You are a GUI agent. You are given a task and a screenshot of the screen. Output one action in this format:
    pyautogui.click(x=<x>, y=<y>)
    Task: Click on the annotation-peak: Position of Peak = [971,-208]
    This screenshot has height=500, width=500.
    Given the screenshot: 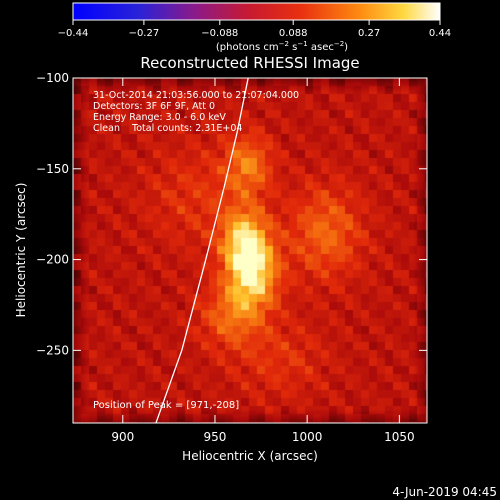 What is the action you would take?
    pyautogui.click(x=166, y=405)
    